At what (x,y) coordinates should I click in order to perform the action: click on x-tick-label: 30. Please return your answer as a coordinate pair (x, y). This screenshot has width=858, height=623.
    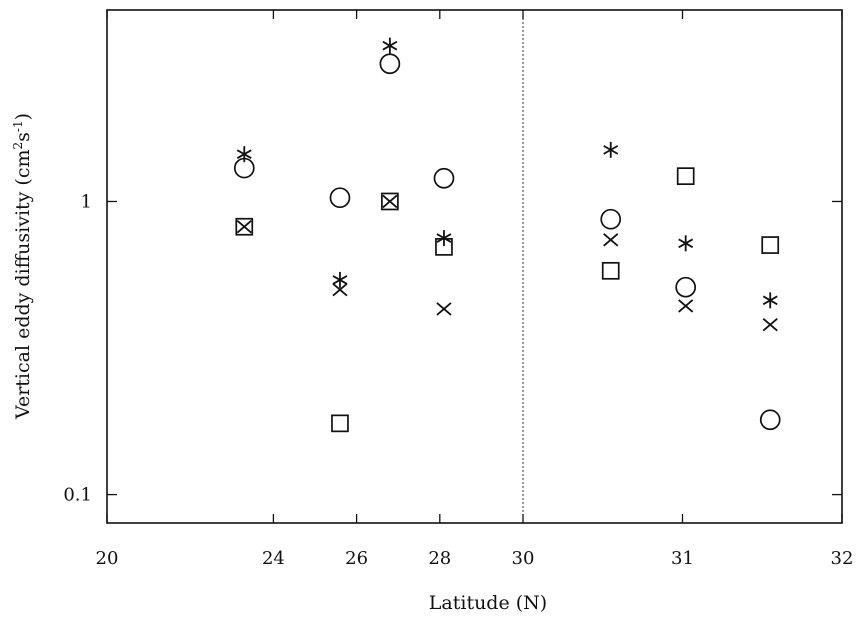
    Looking at the image, I should click on (523, 558).